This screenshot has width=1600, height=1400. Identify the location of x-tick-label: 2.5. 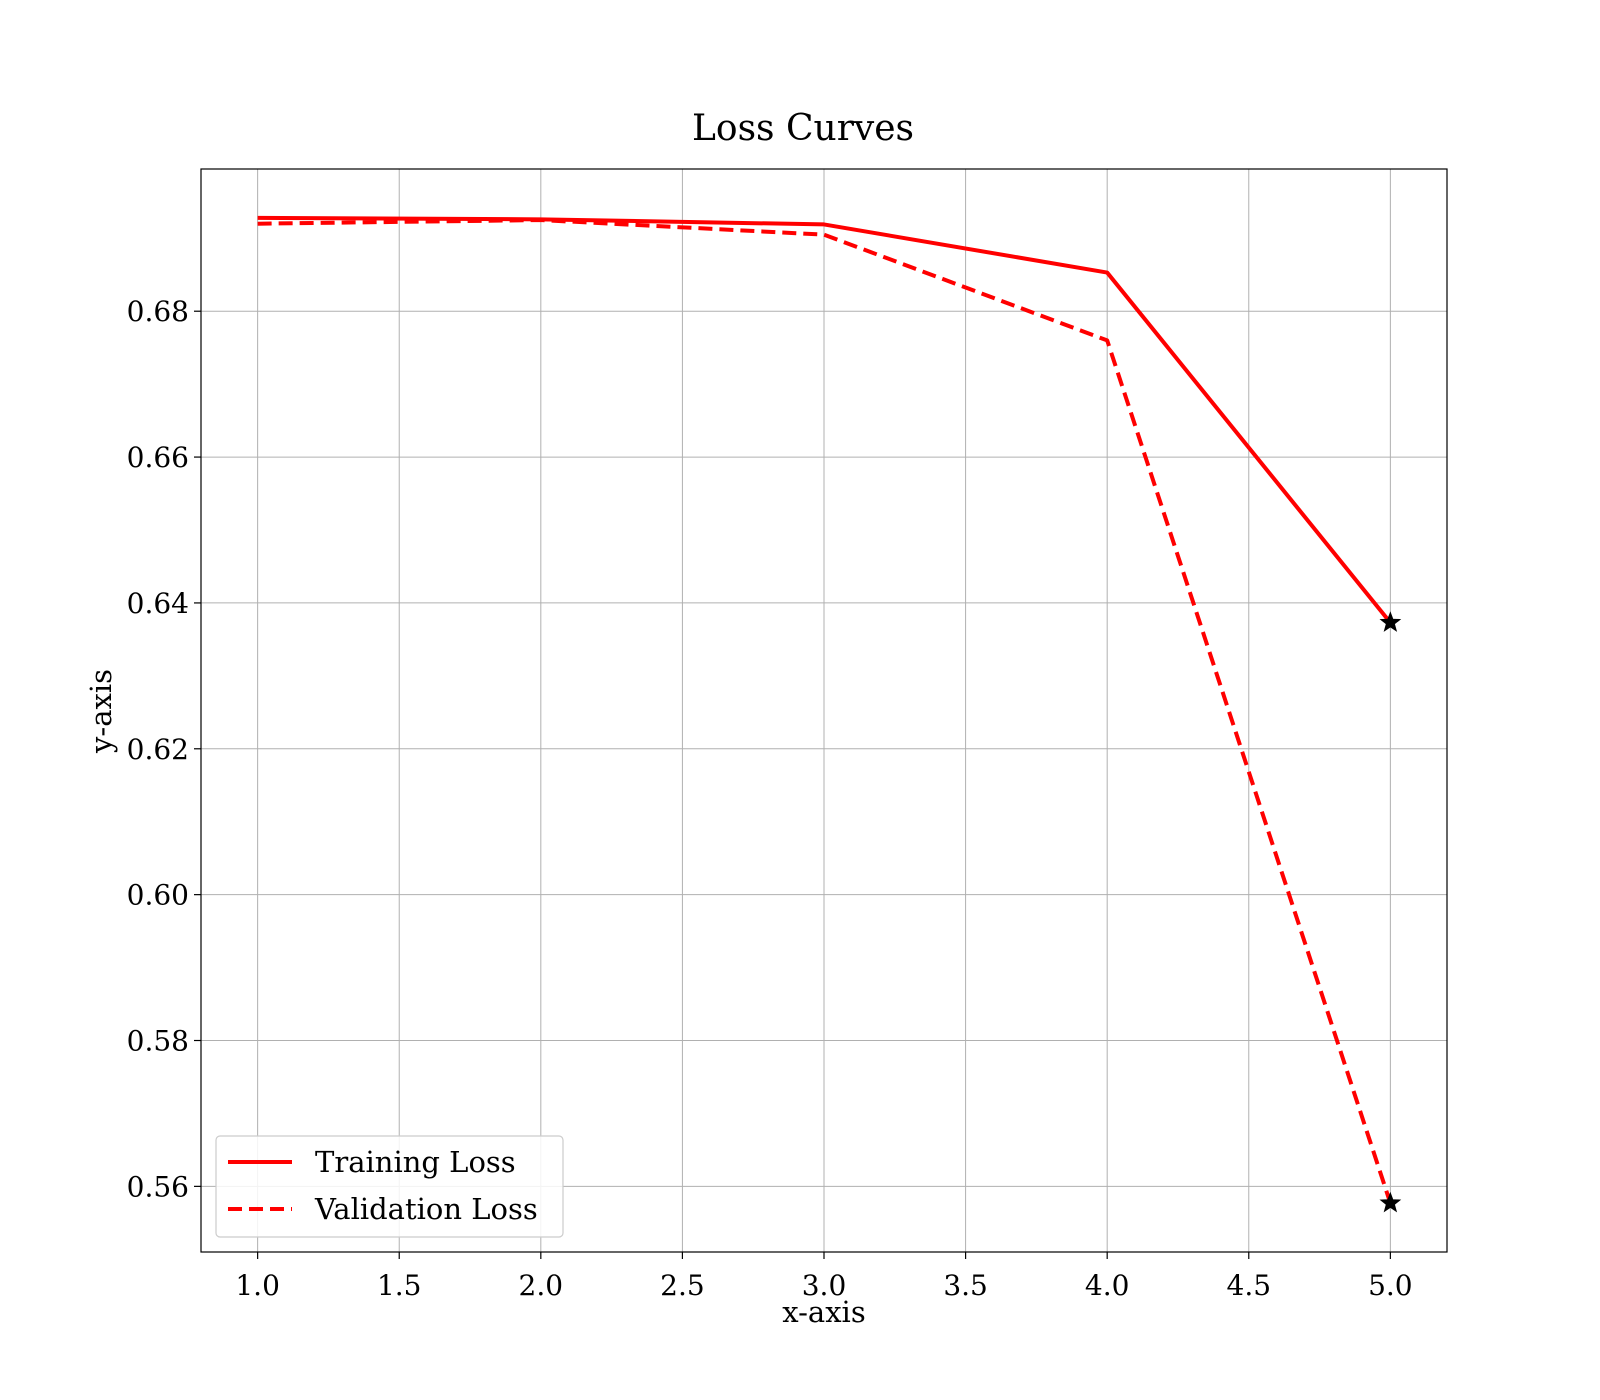
(682, 1285).